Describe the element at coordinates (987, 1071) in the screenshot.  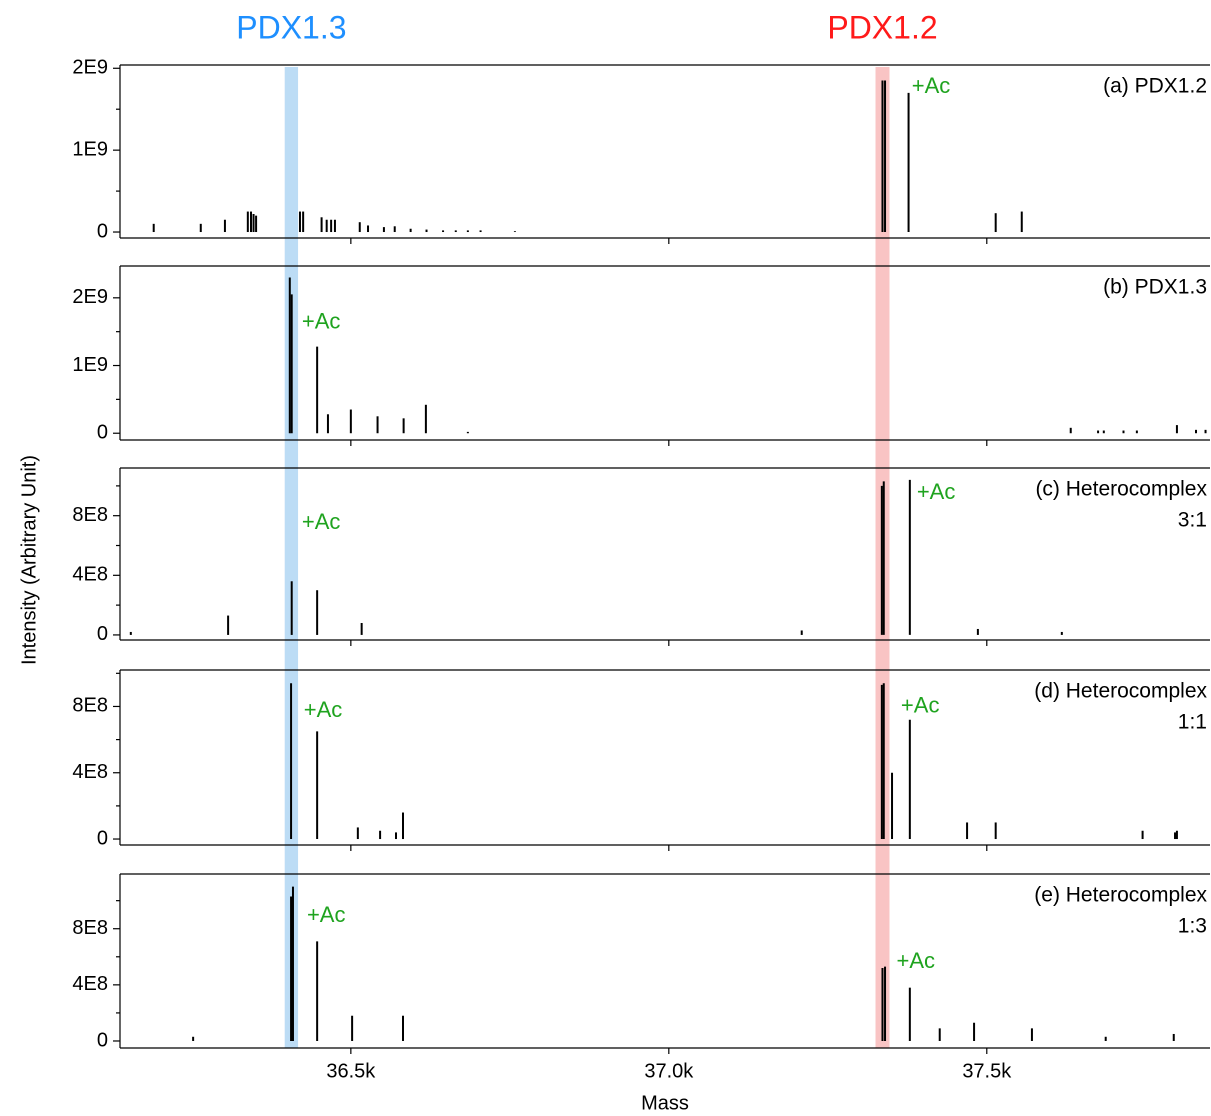
I see `x-tick-label: 37.5k` at that location.